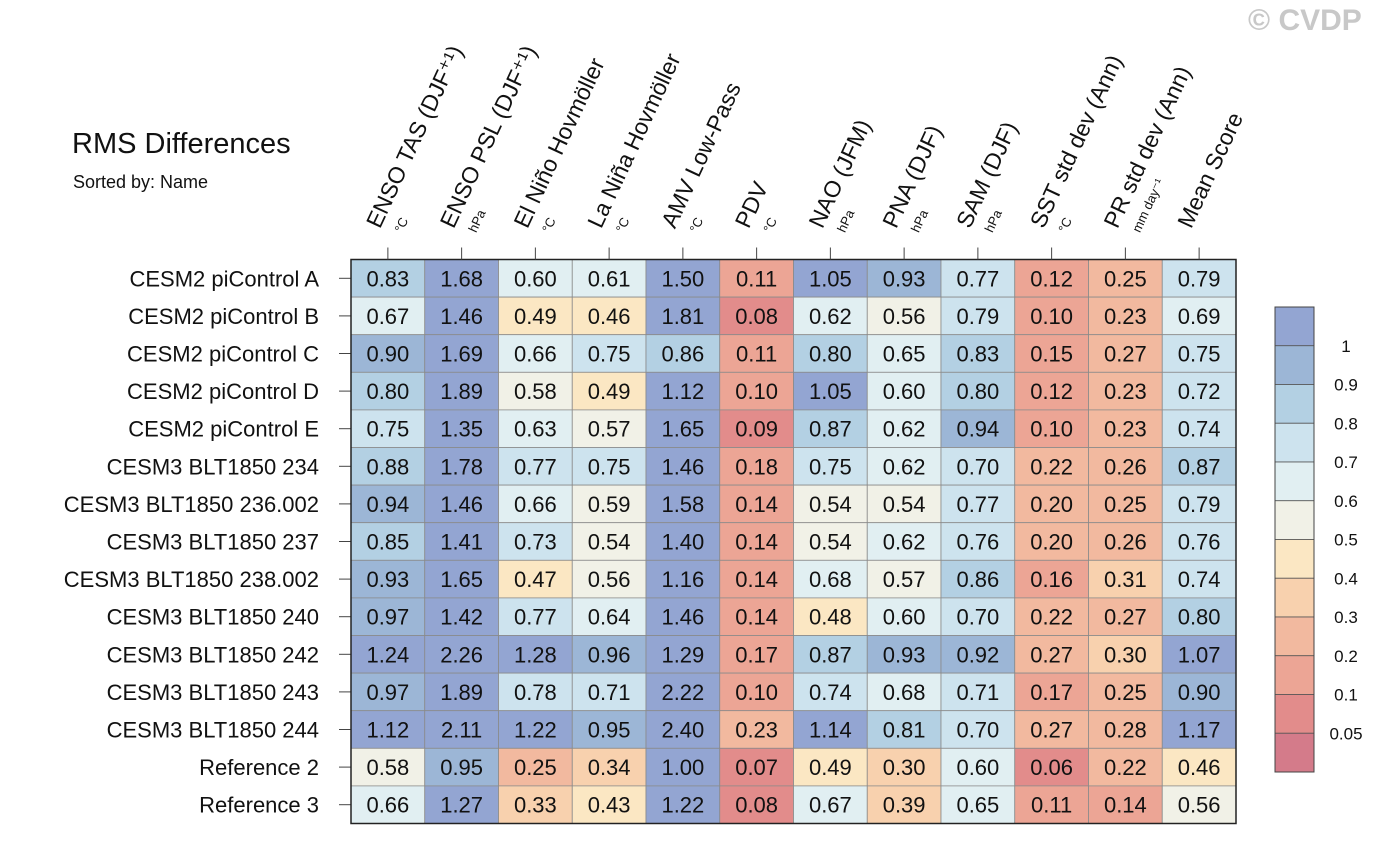 The image size is (1386, 842). What do you see at coordinates (609, 692) in the screenshot?
I see `cell-value-label: 0.71` at bounding box center [609, 692].